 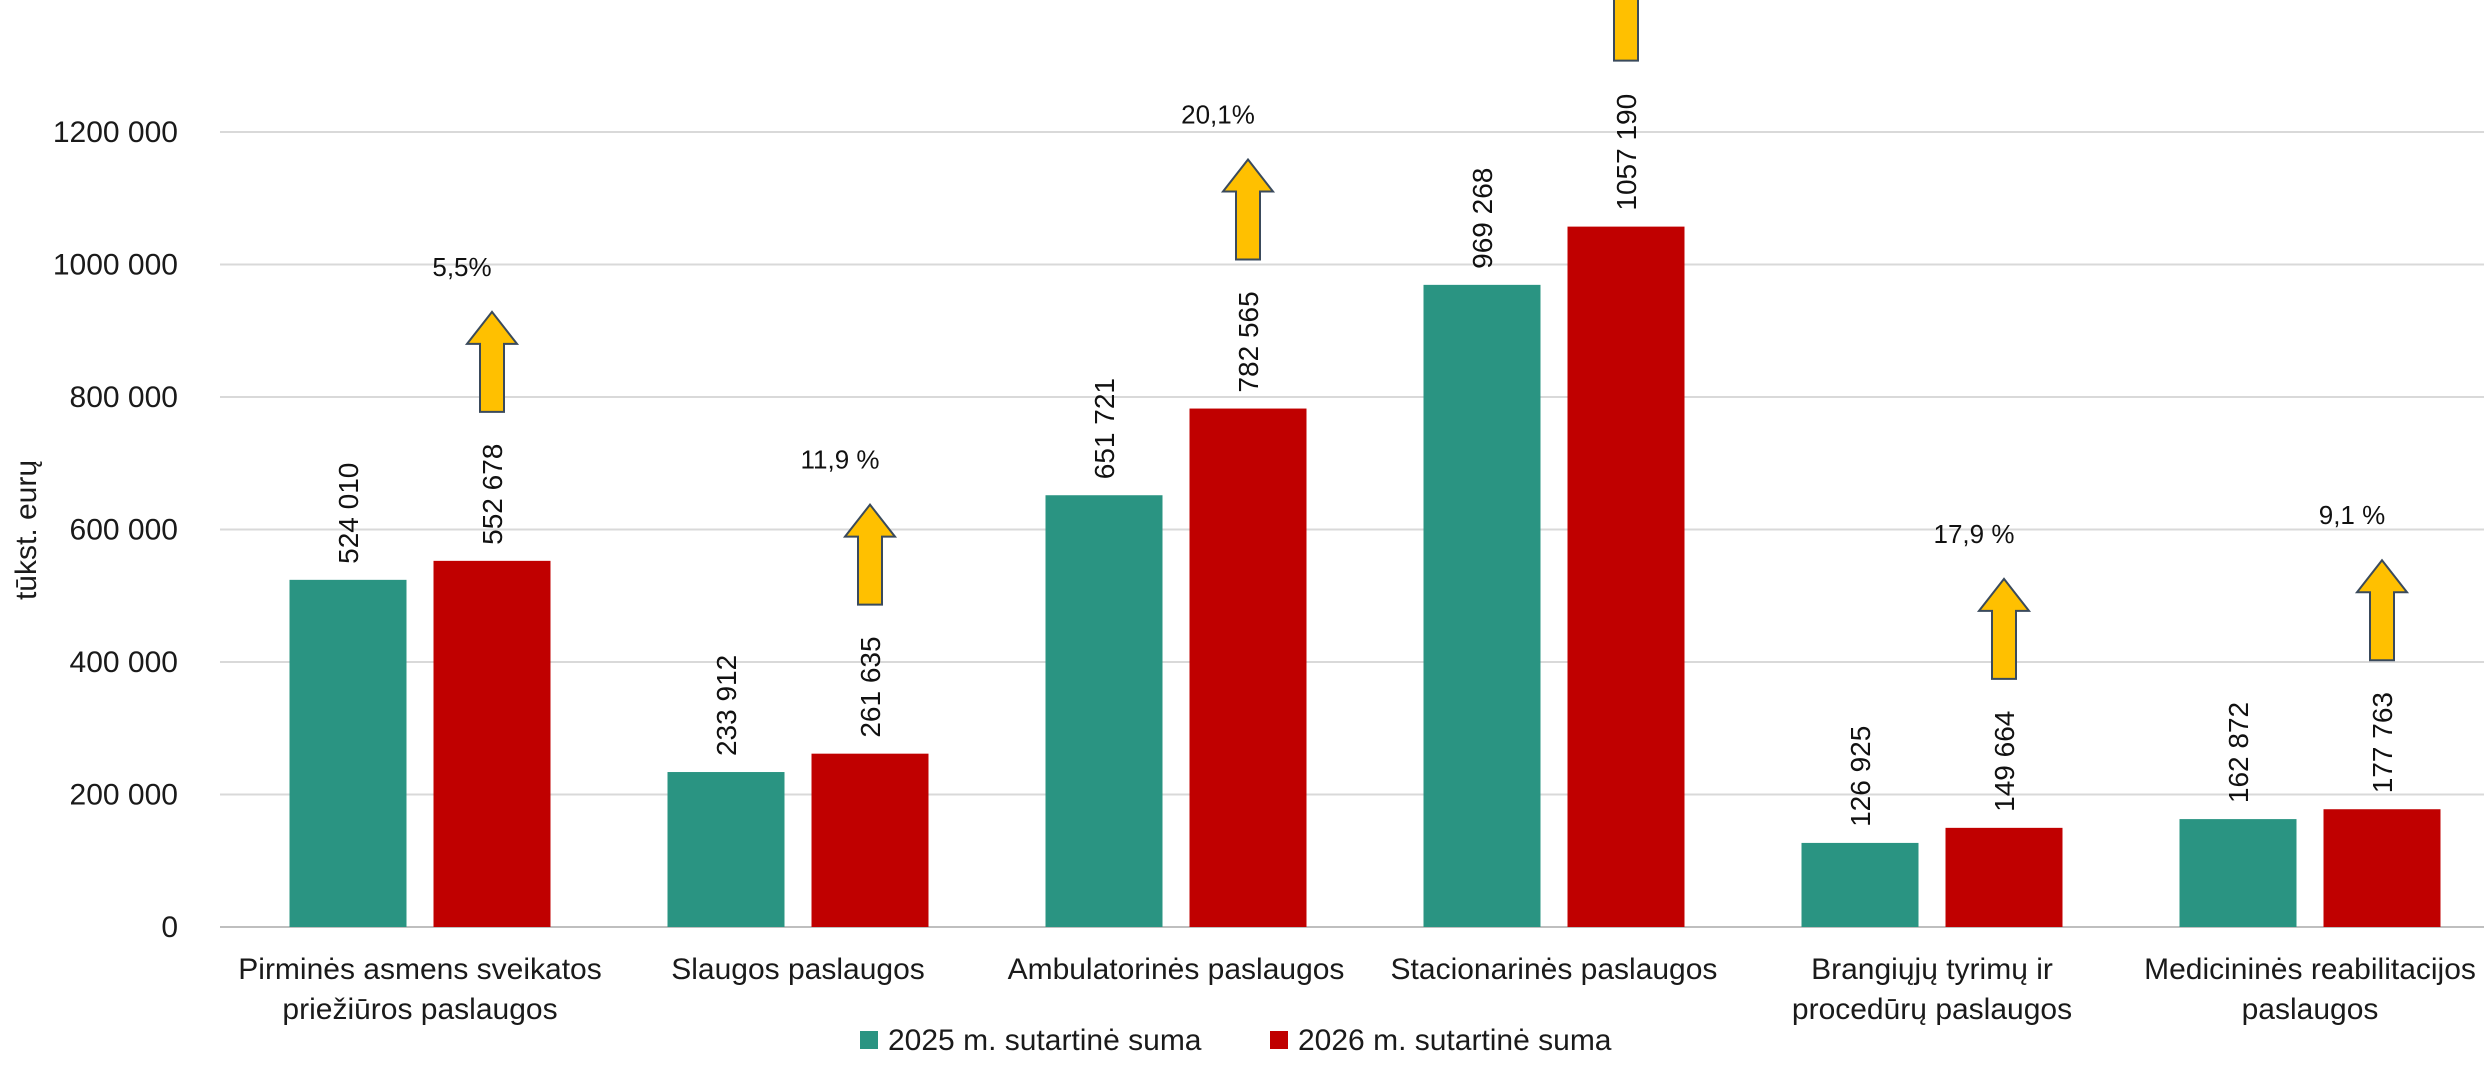 I want to click on y-tick-label: 1200 000, so click(x=115, y=132).